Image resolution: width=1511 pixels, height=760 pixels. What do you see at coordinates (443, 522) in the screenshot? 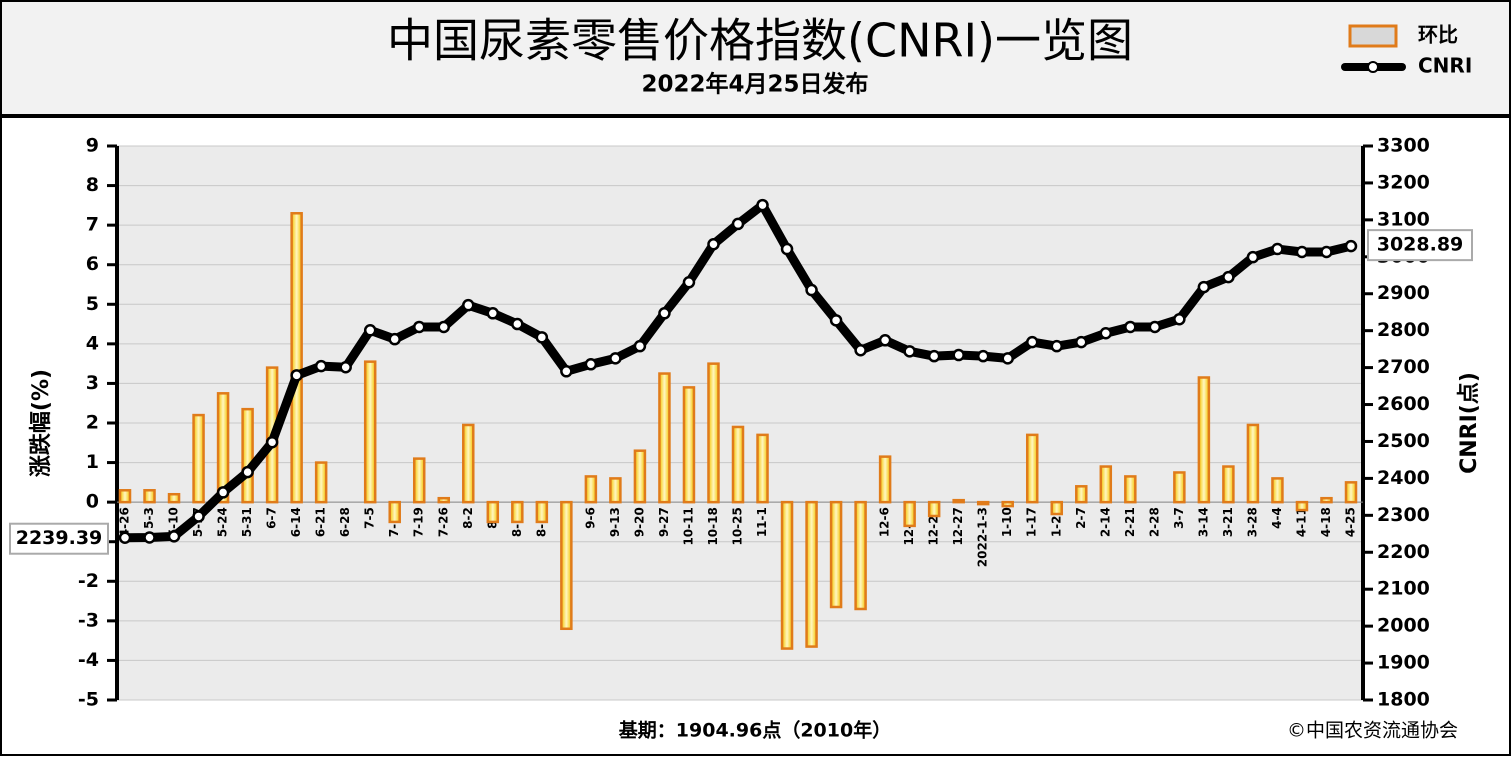
I see `x-tick-label: 7-26` at bounding box center [443, 522].